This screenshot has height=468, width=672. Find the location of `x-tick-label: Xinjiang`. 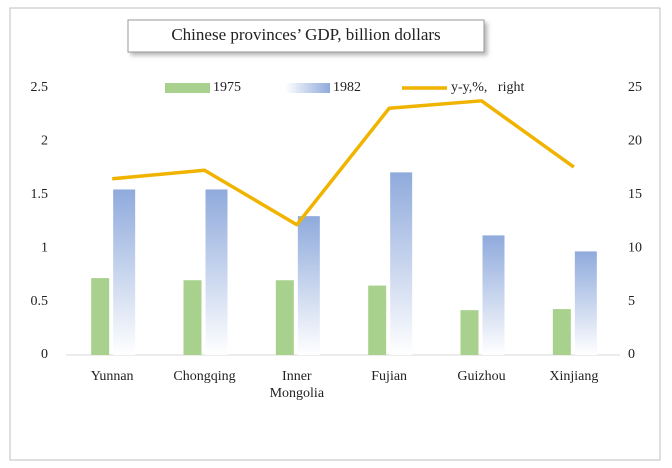

x-tick-label: Xinjiang is located at coordinates (573, 376).